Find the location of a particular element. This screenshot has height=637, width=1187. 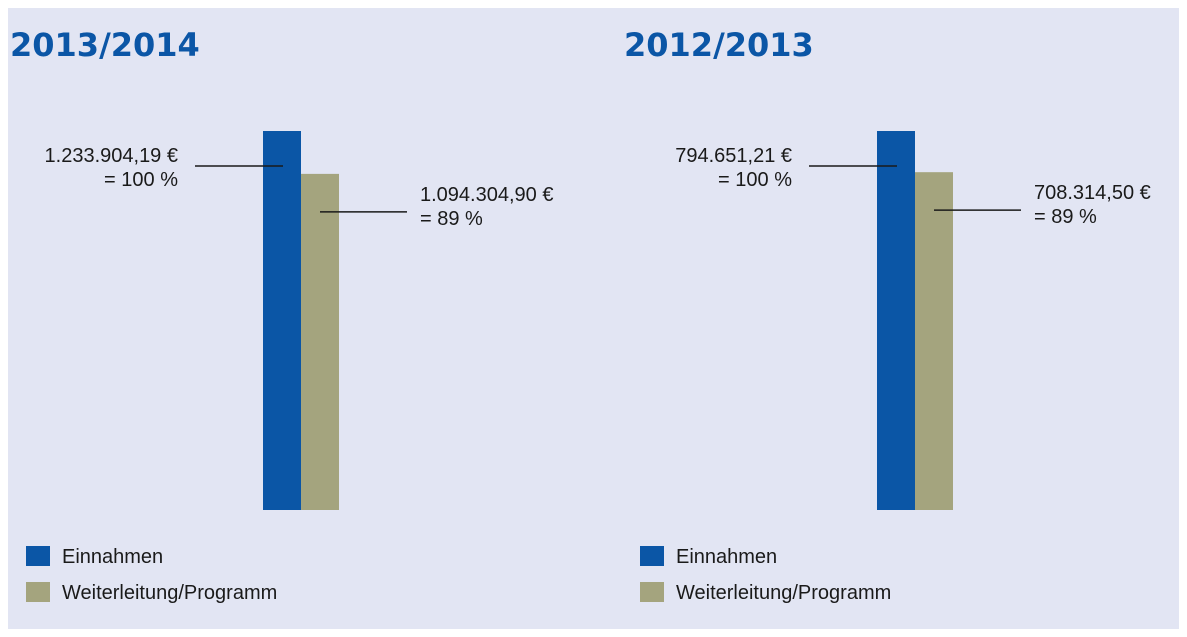

value-label: 794.651,21 € is located at coordinates (733, 156).